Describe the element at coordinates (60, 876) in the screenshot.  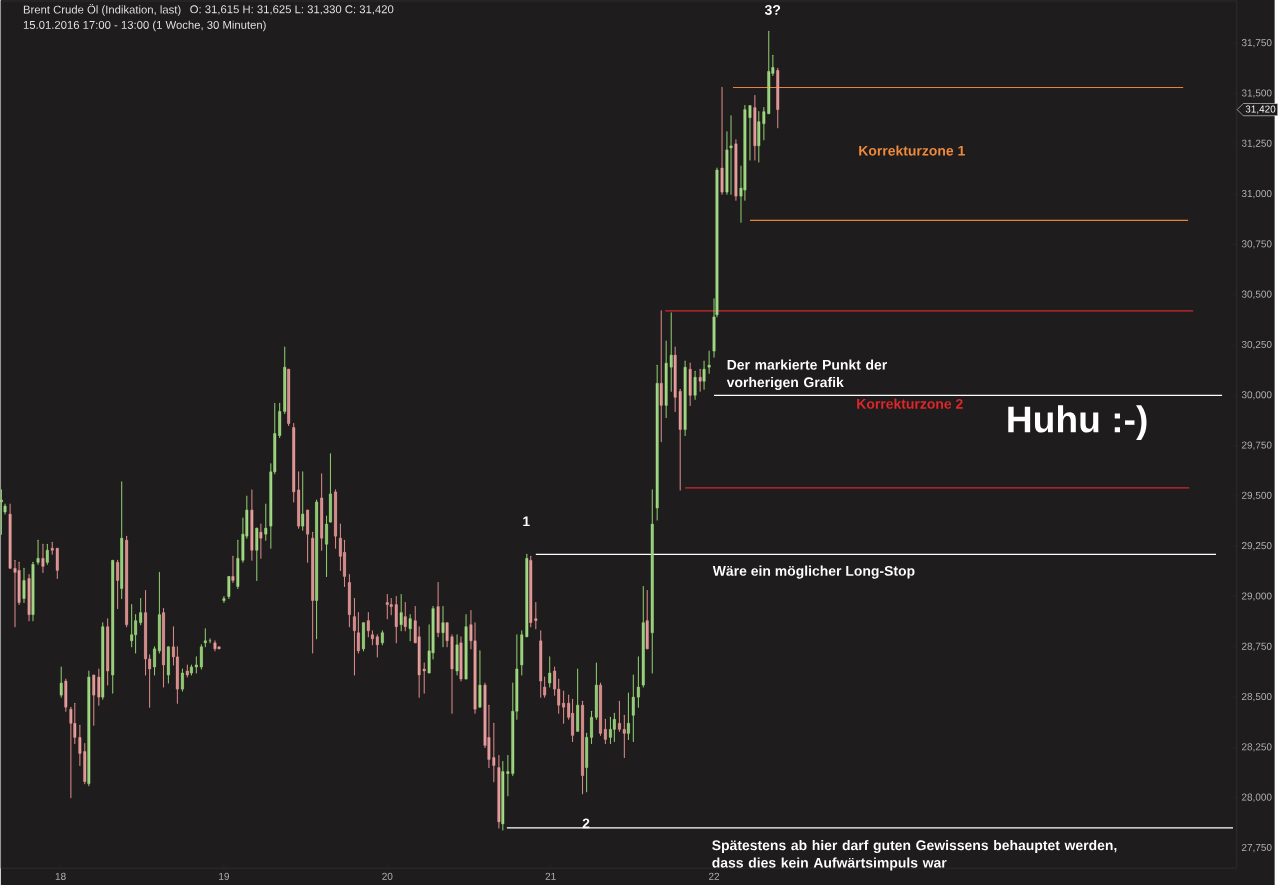
I see `x-tick-label: 18` at that location.